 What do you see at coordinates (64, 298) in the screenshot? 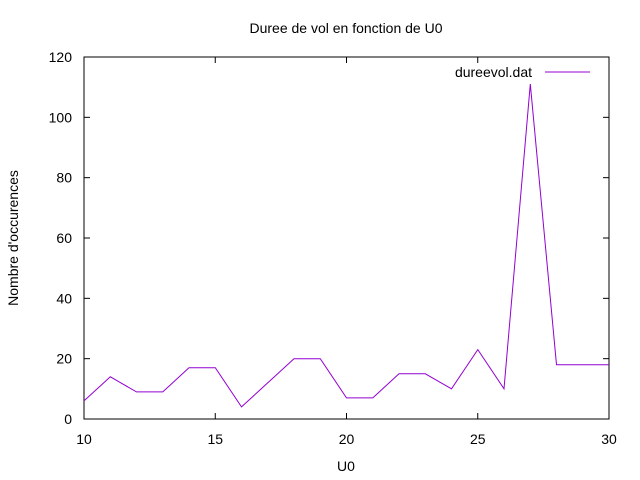
I see `y-tick-label: 40` at bounding box center [64, 298].